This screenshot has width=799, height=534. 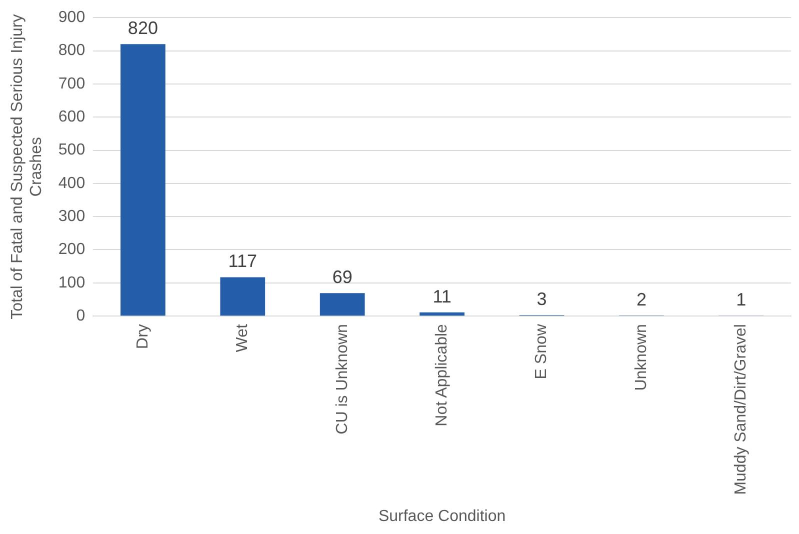 What do you see at coordinates (242, 261) in the screenshot?
I see `data-label: 117` at bounding box center [242, 261].